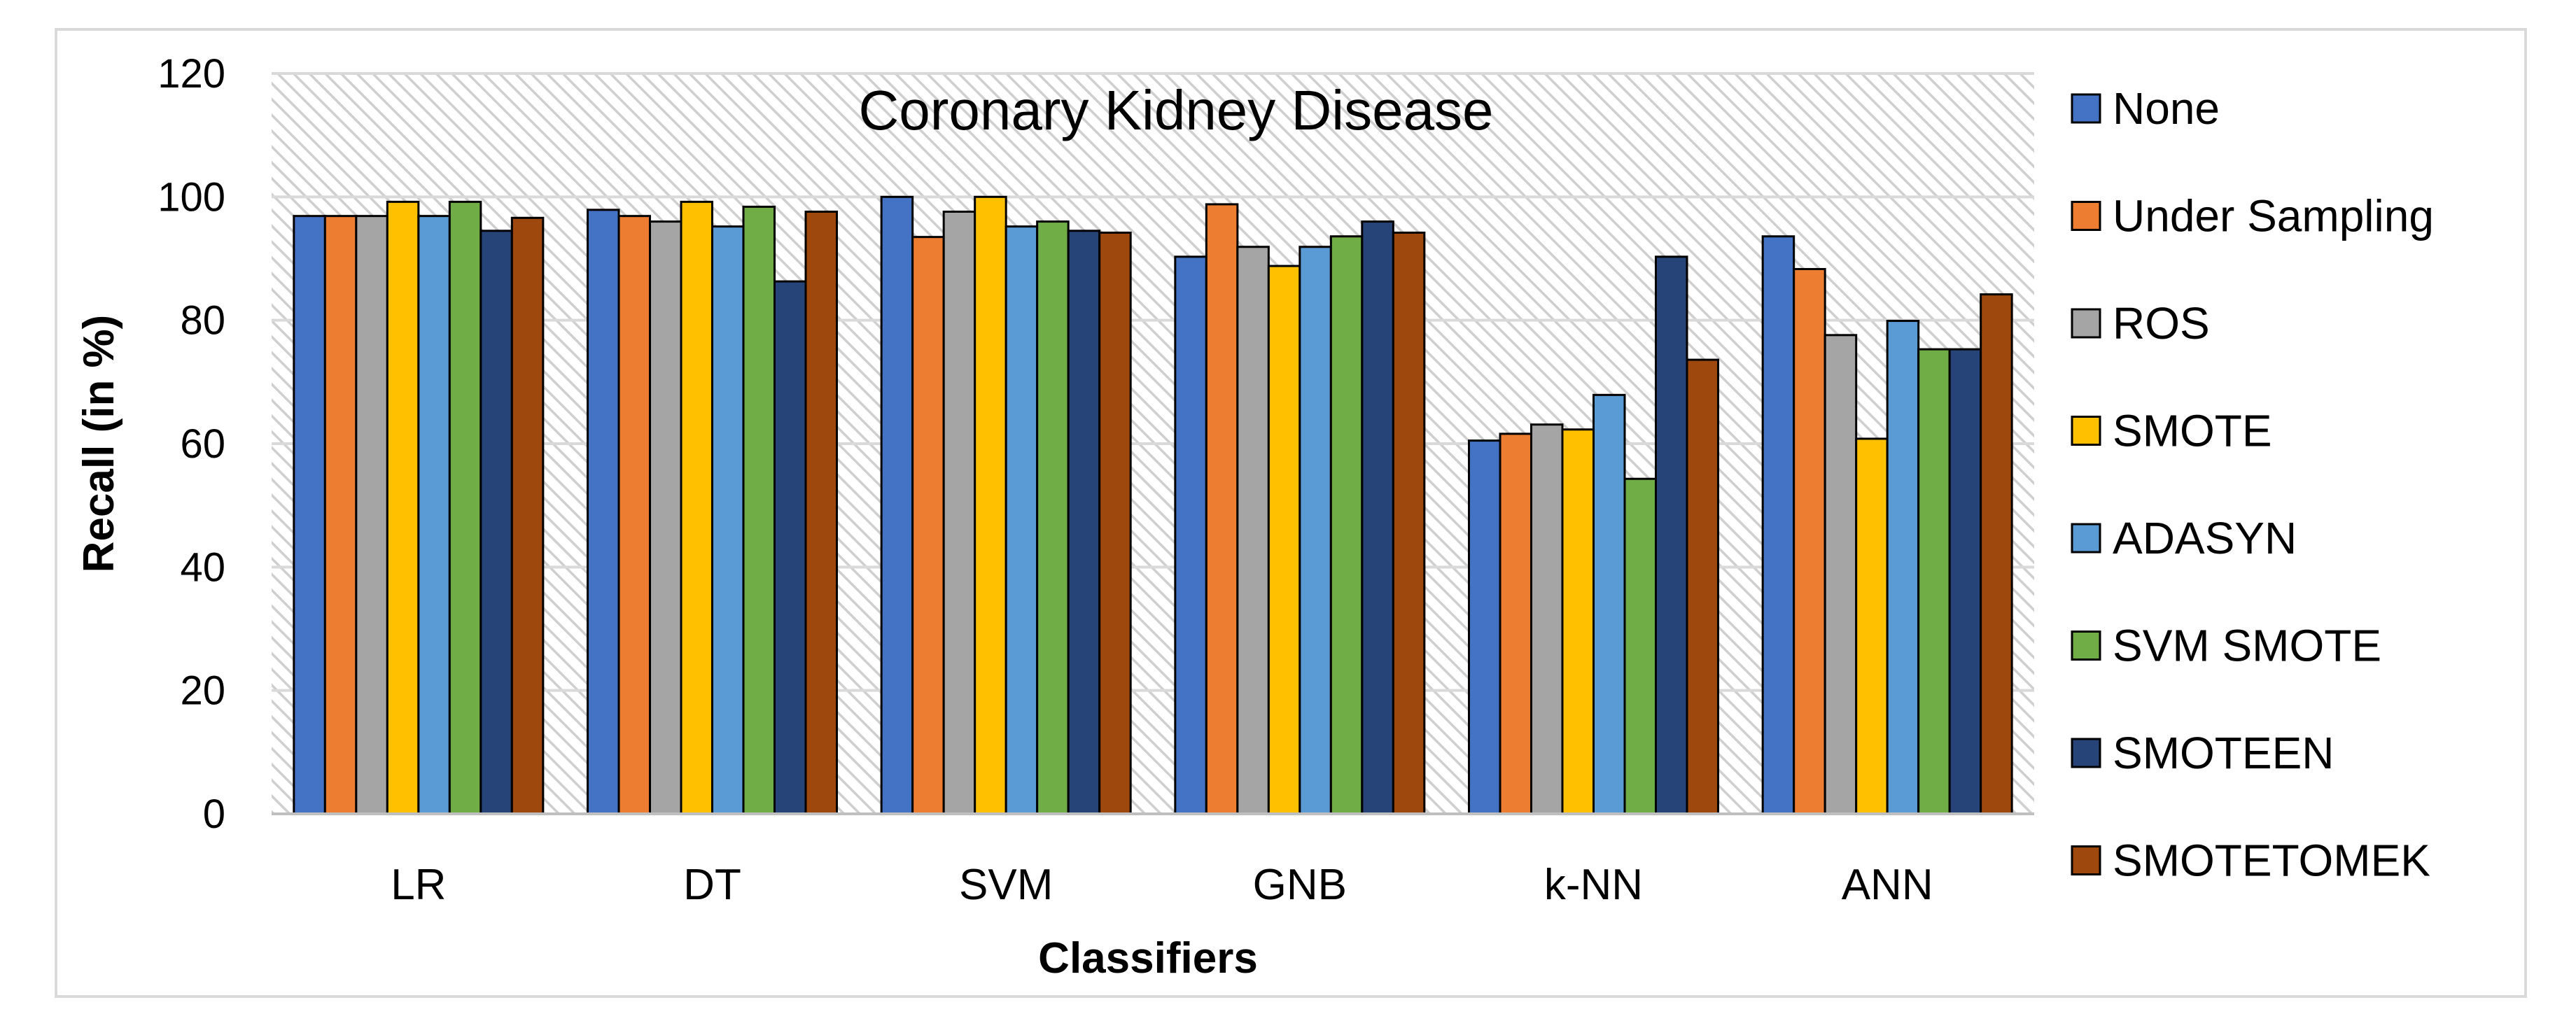  Describe the element at coordinates (214, 814) in the screenshot. I see `y-tick-label: 0` at that location.